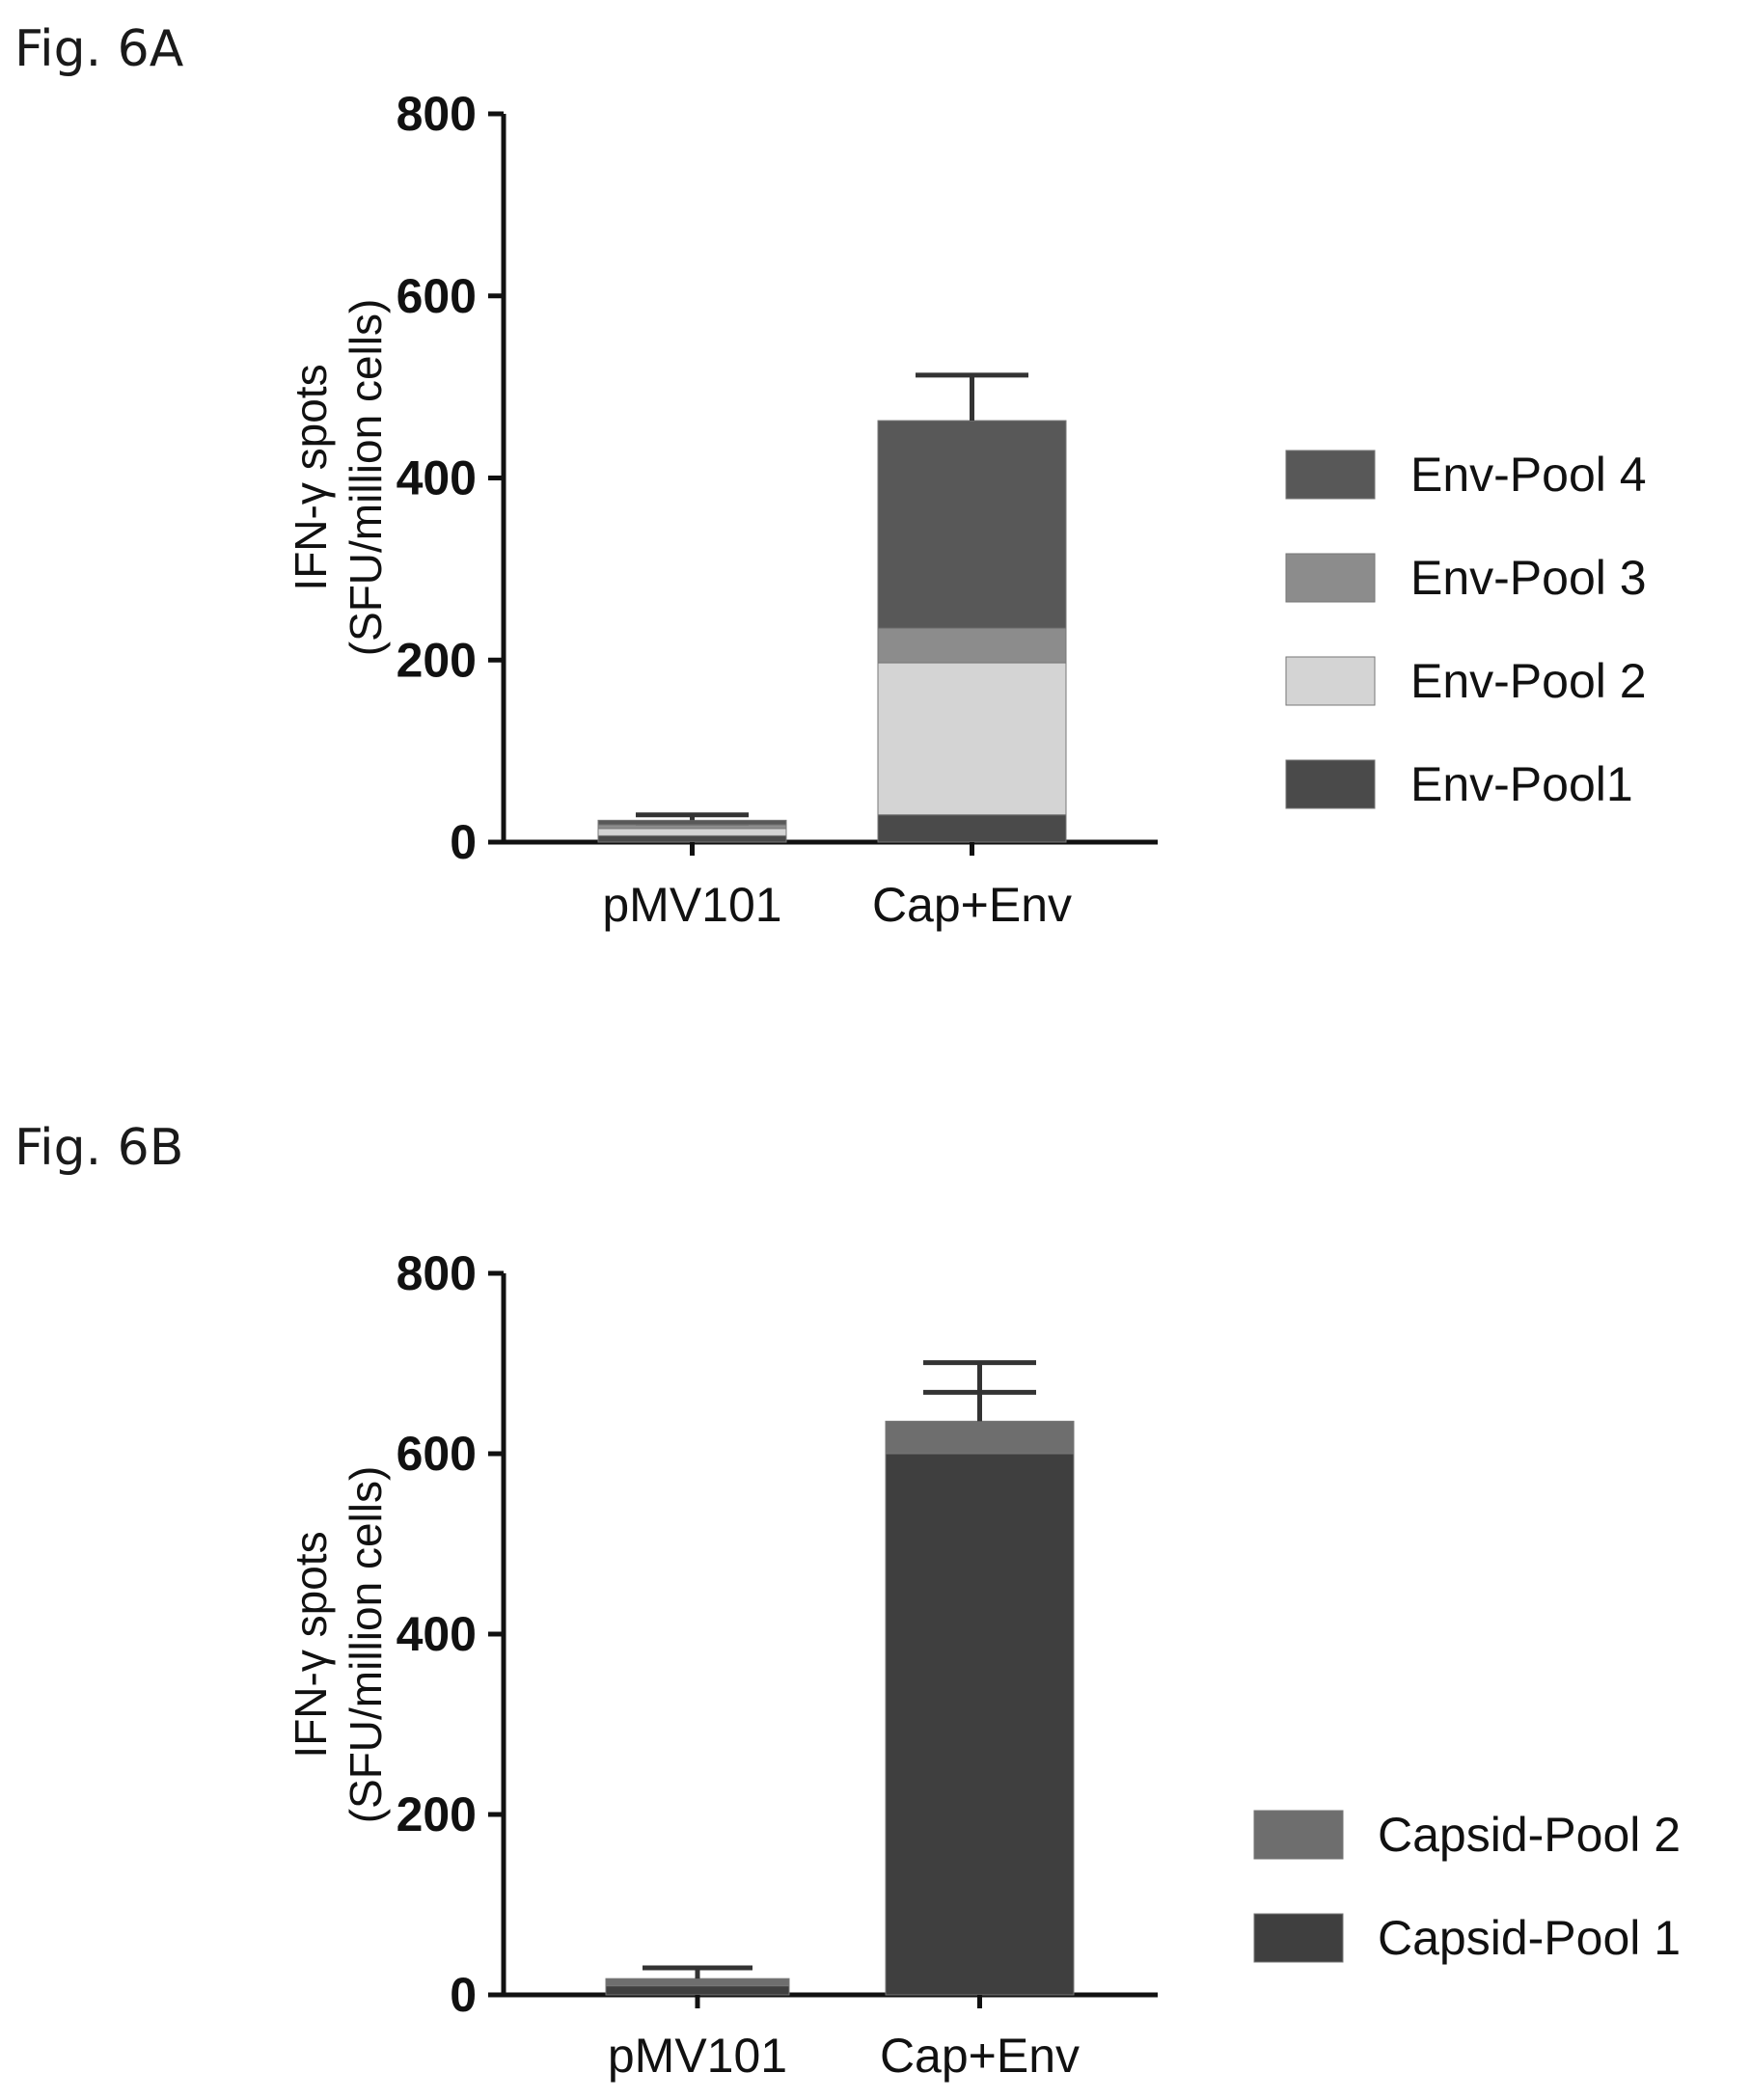 The image size is (1751, 2100). Describe the element at coordinates (1529, 1938) in the screenshot. I see `legend-label: Capsid-Pool 1` at that location.